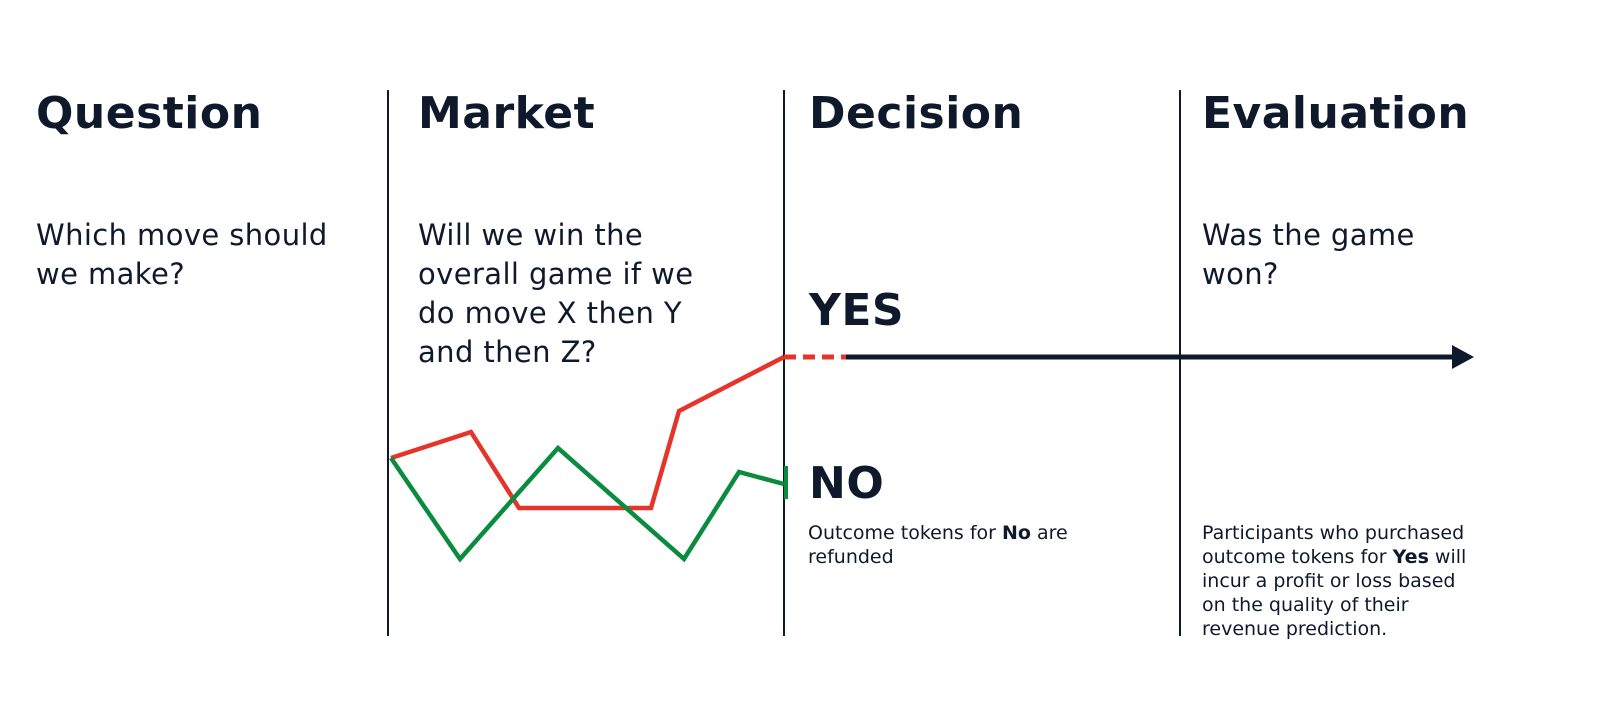 Image resolution: width=1600 pixels, height=701 pixels. What do you see at coordinates (1463, 357) in the screenshot?
I see `yes-arrow-head` at bounding box center [1463, 357].